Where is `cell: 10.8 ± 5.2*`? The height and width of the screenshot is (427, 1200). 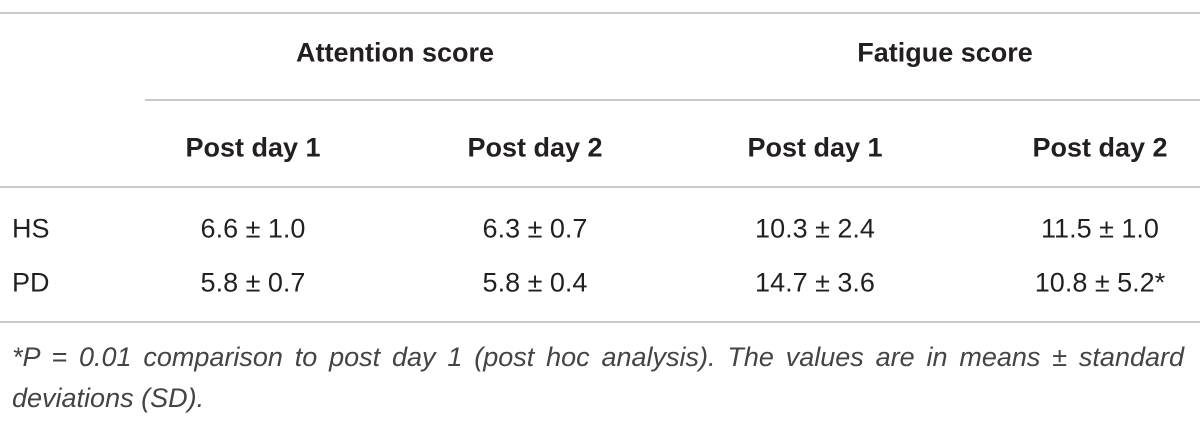 cell: 10.8 ± 5.2* is located at coordinates (1100, 282).